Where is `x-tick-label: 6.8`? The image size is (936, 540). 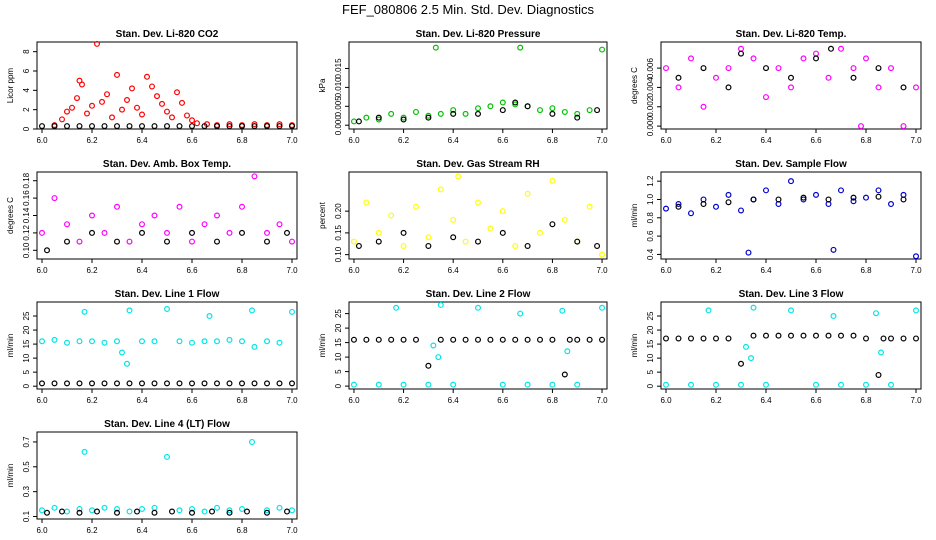
x-tick-label: 6.8 is located at coordinates (866, 140).